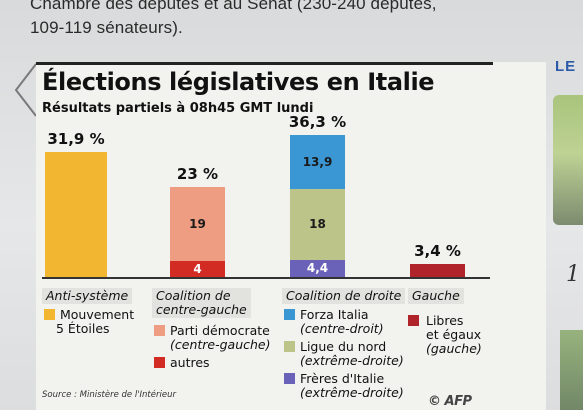  I want to click on bar-segment-libres-et-gaux, so click(437, 270).